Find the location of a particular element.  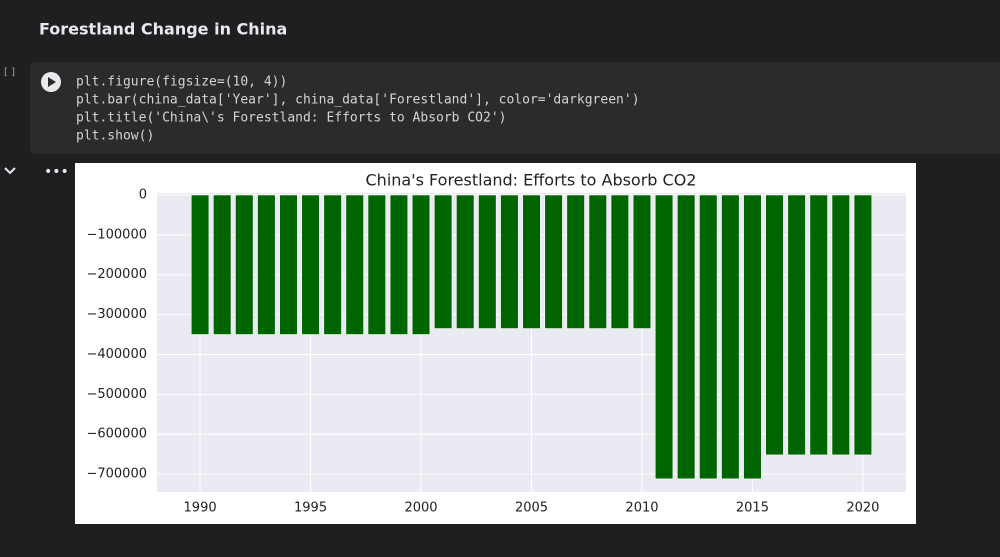

y-tick-label: −300000 is located at coordinates (116, 314).